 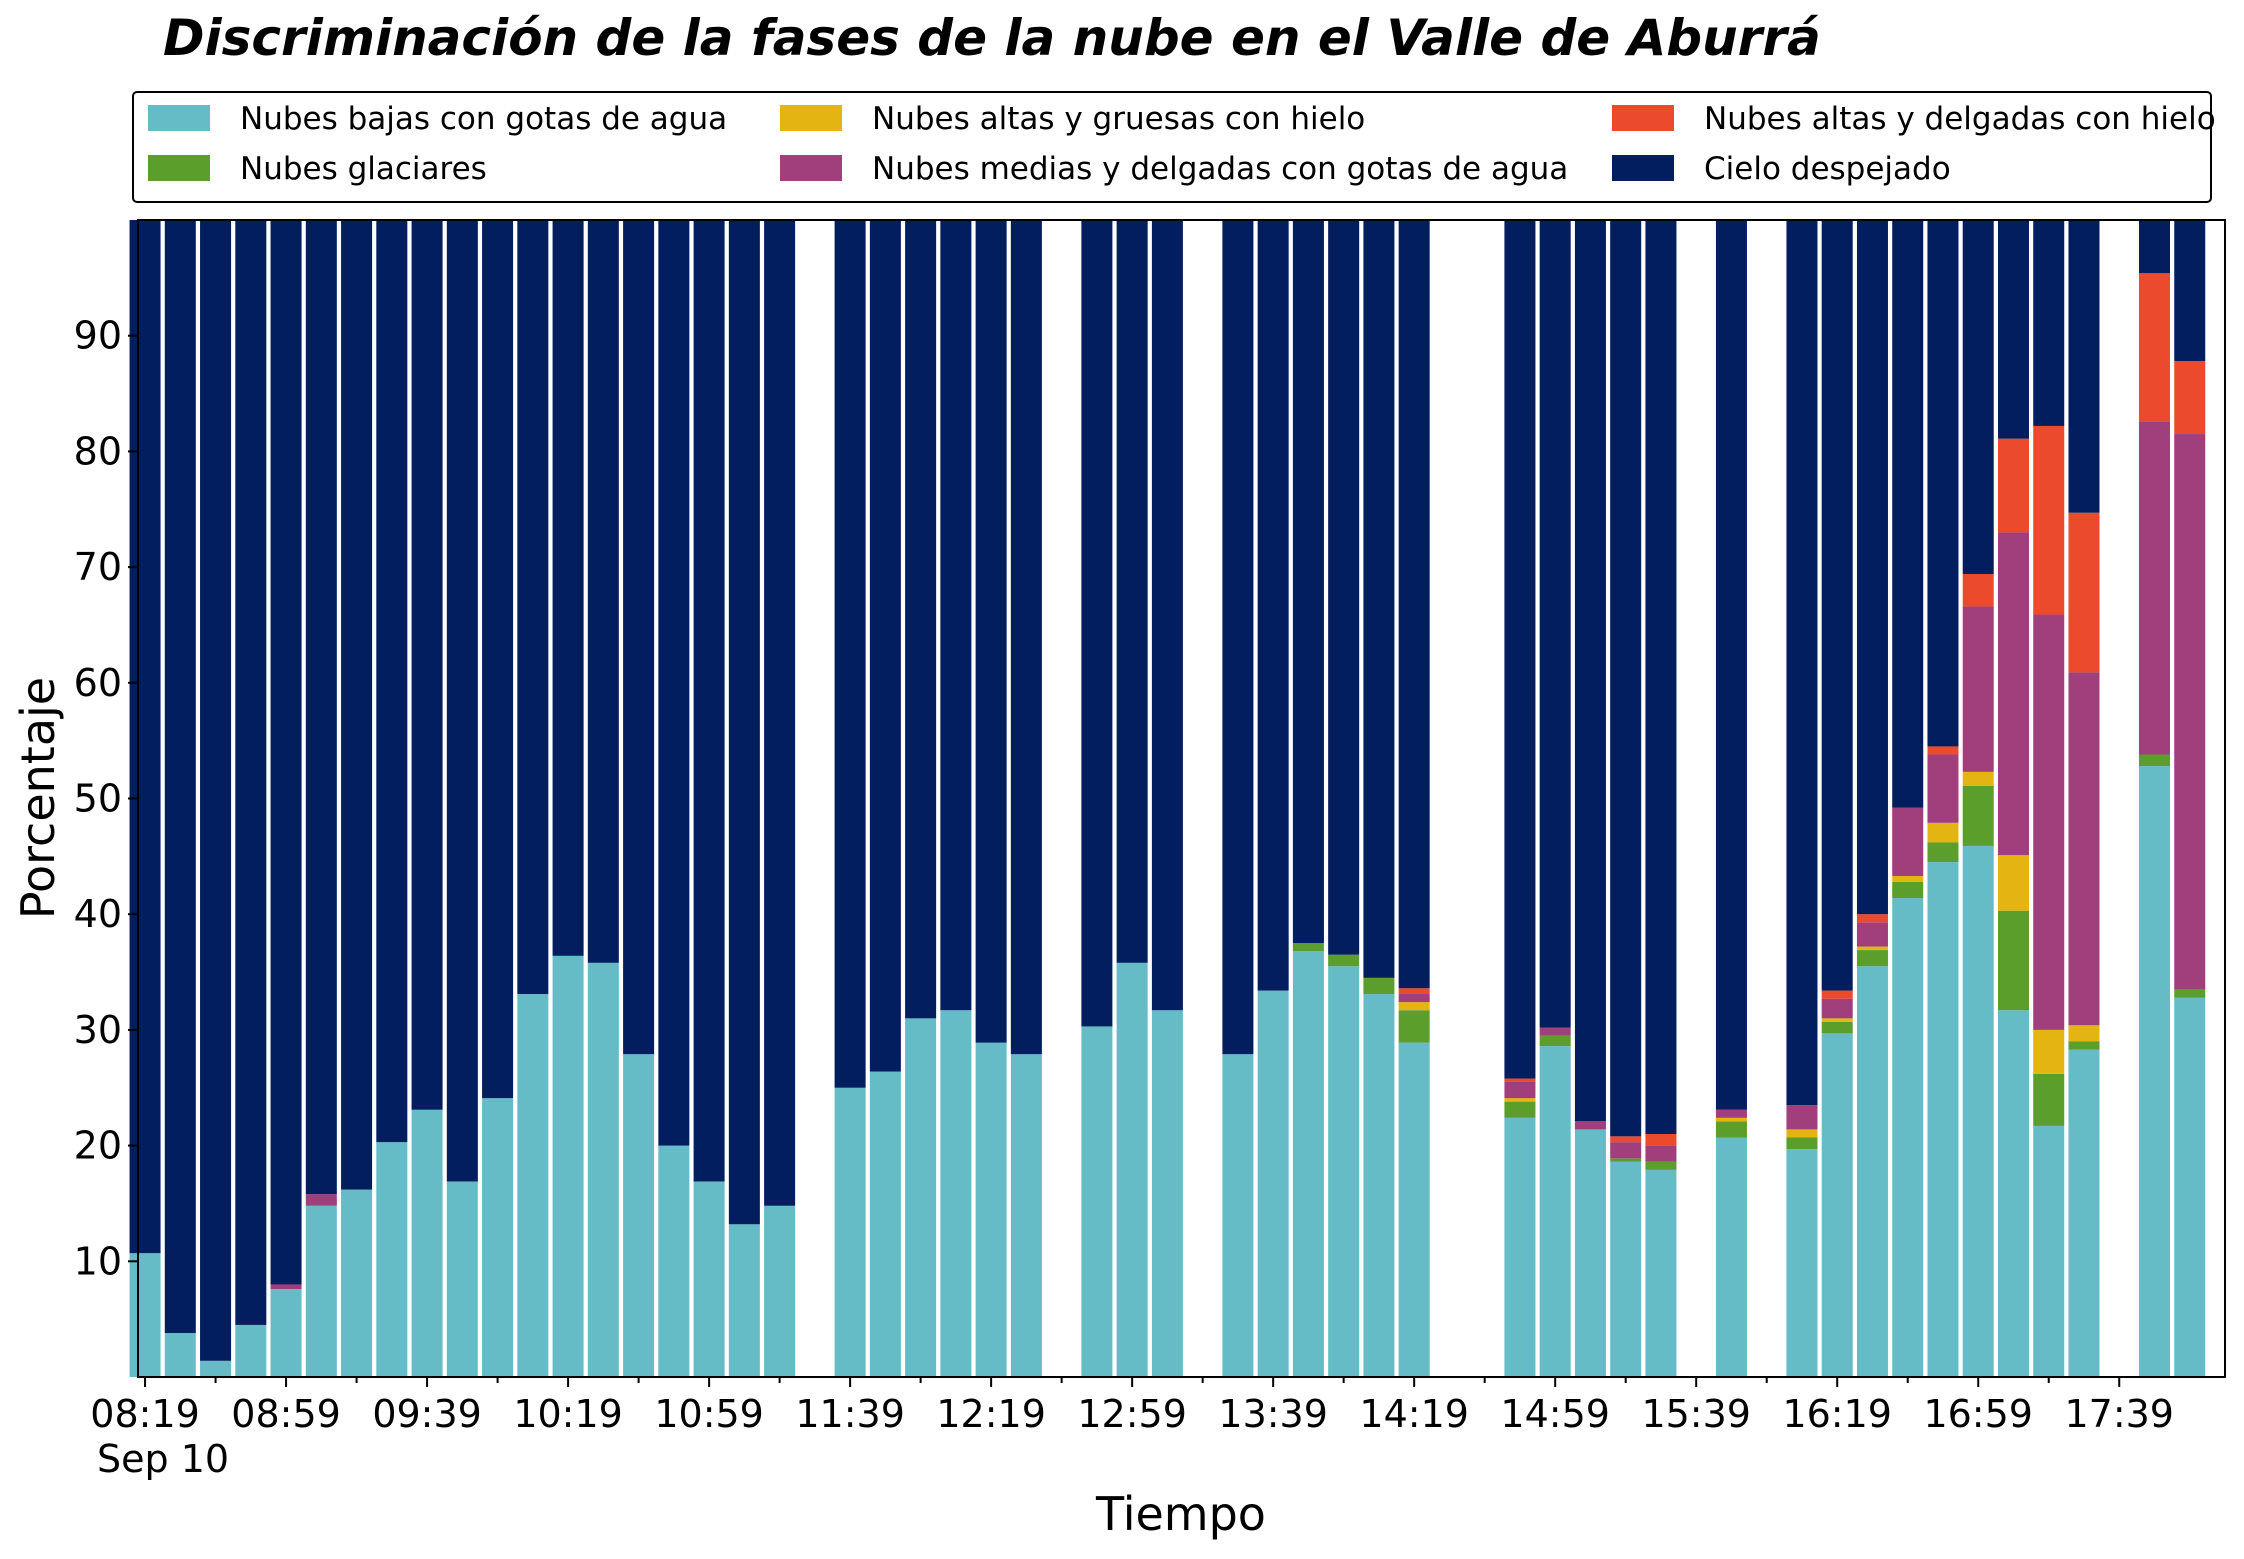 What do you see at coordinates (483, 119) in the screenshot?
I see `legend-label-0: Nubes bajas con gotas de agua` at bounding box center [483, 119].